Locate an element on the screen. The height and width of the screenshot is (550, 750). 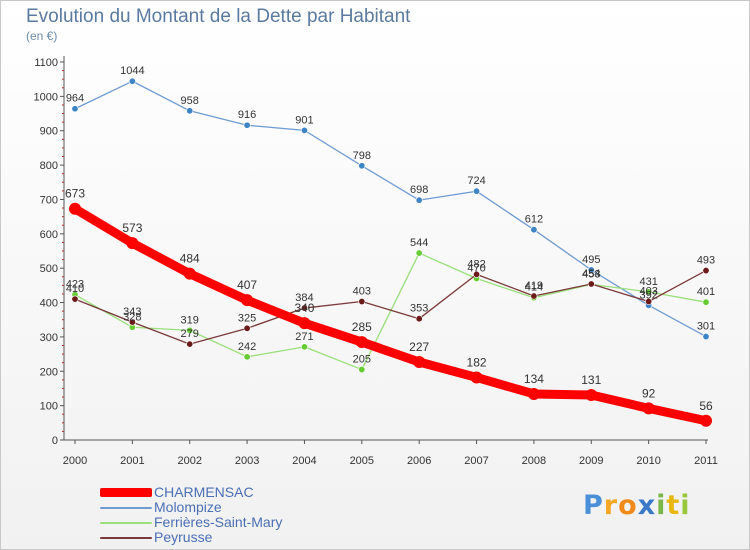
data-label-peyrusse: 493 is located at coordinates (706, 261).